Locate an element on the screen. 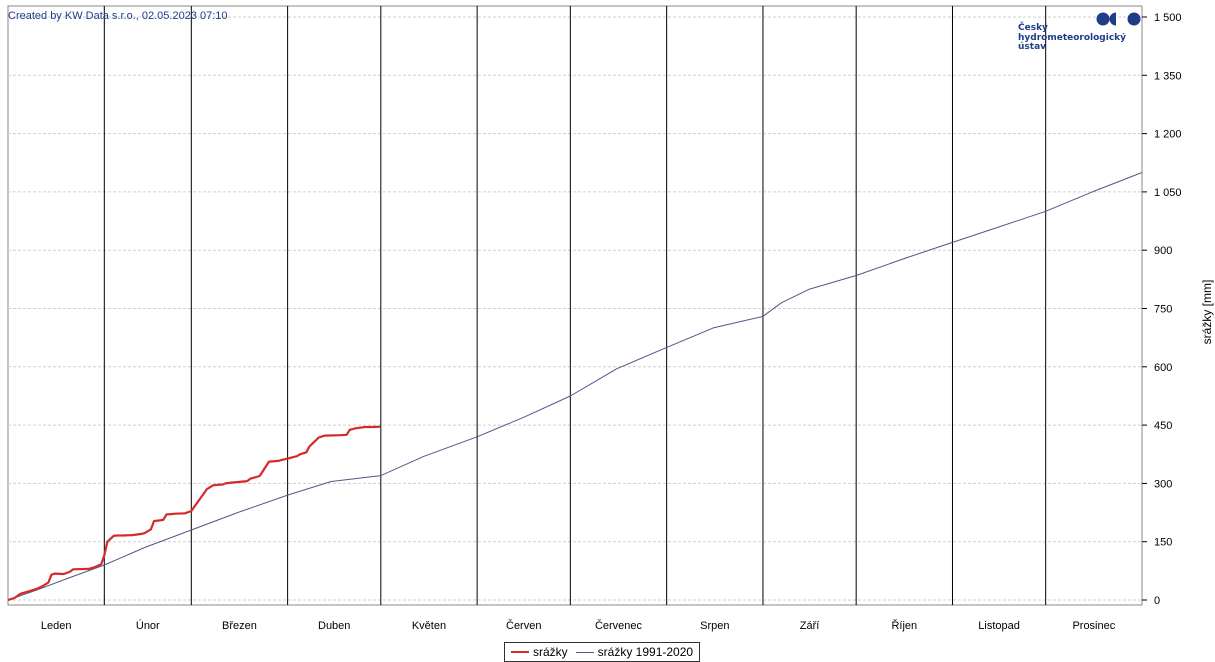  y-axis: 0 150 300 450 600 750 900 1 050 1 200 1 350 1 500 is located at coordinates (1162, 309).